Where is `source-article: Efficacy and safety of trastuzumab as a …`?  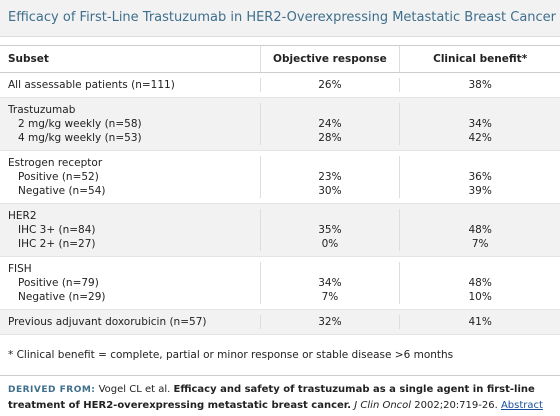
source-article: Efficacy and safety of trastuzumab as a … is located at coordinates (271, 397).